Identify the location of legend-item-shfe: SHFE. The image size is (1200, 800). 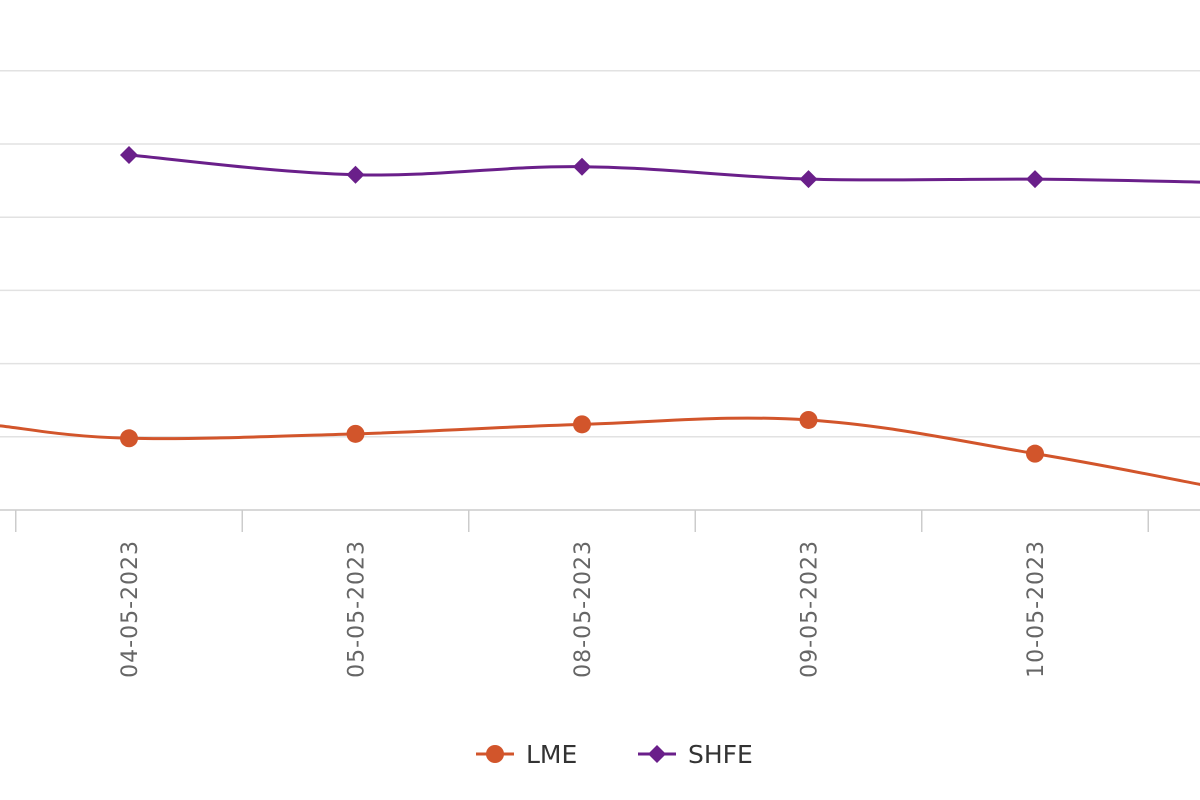
(695, 754).